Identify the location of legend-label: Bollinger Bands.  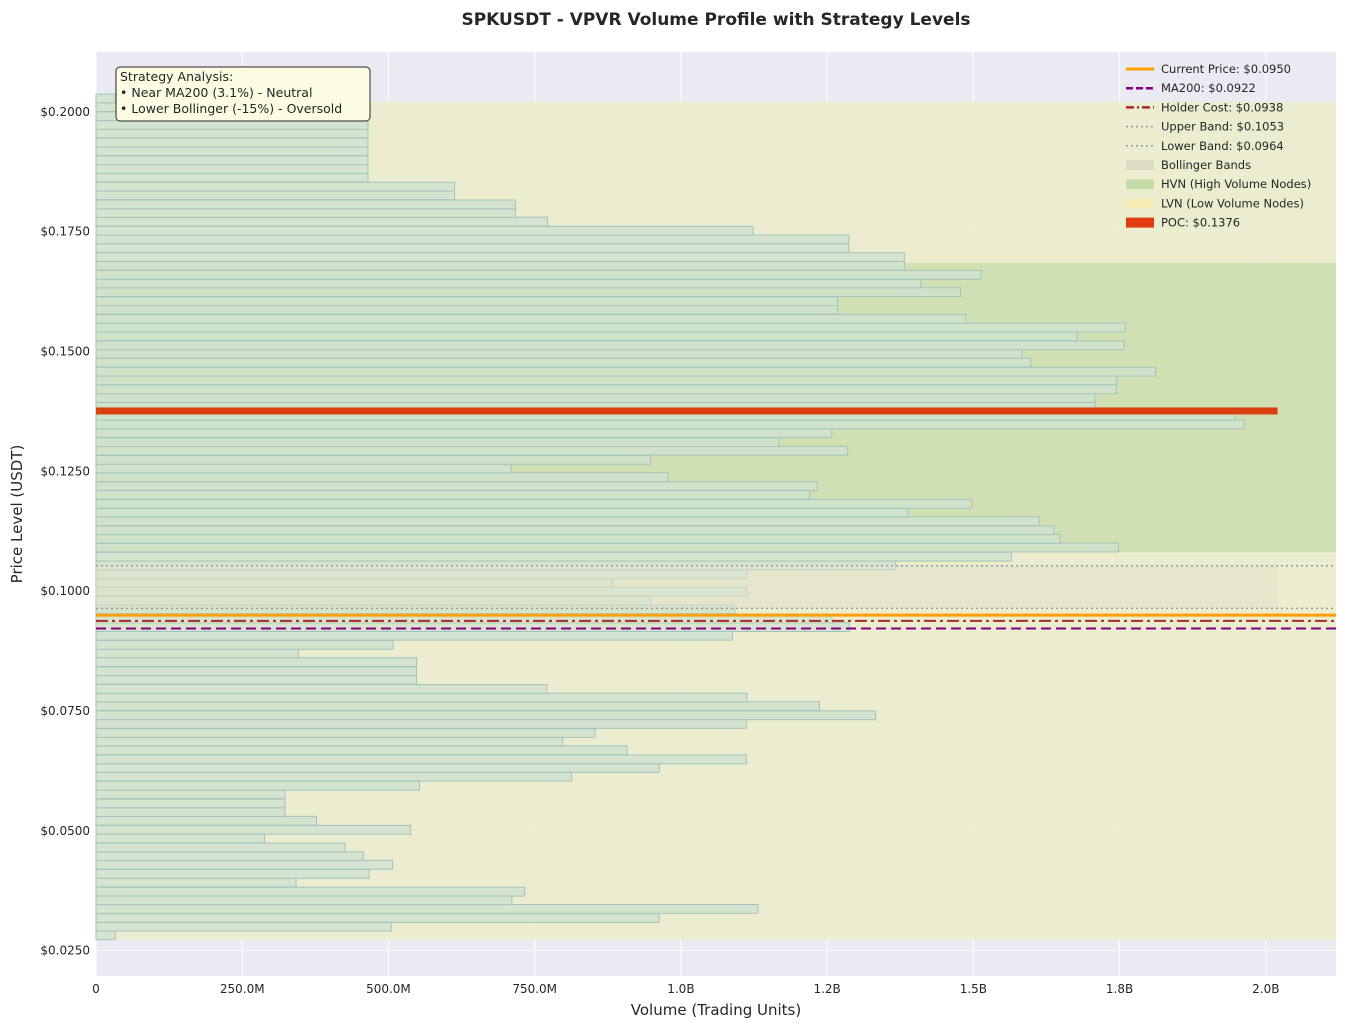
(1206, 165).